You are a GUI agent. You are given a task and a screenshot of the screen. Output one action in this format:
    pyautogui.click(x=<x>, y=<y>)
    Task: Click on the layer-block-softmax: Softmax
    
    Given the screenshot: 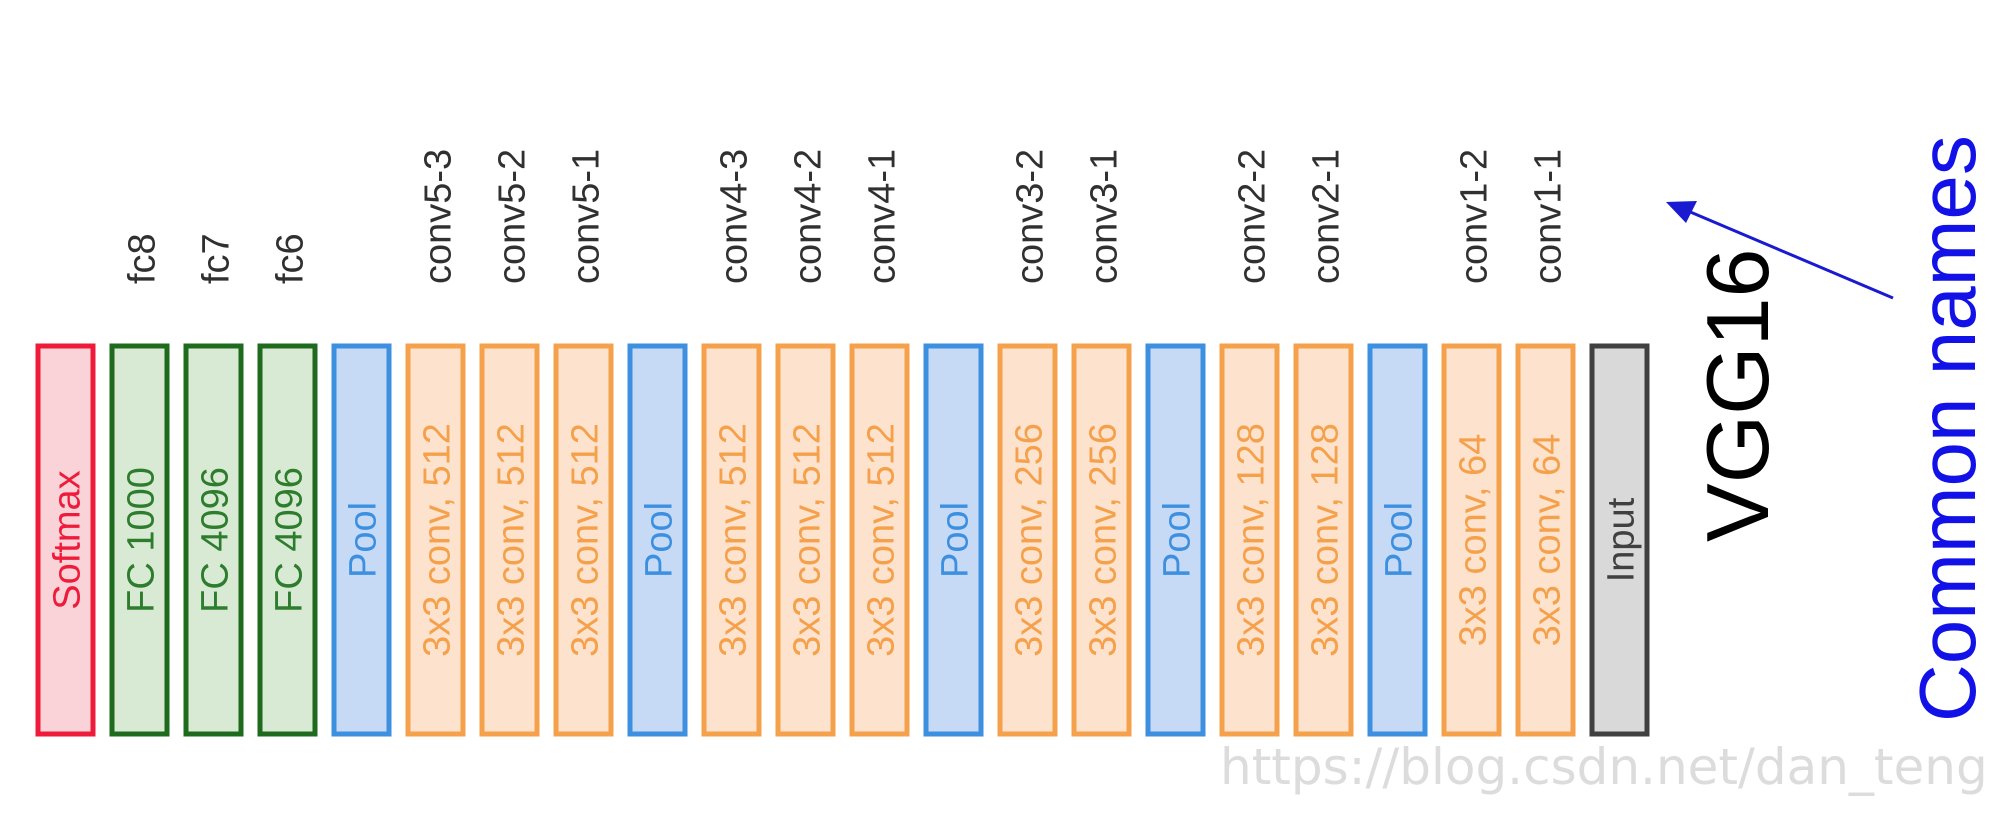 What is the action you would take?
    pyautogui.click(x=65, y=540)
    